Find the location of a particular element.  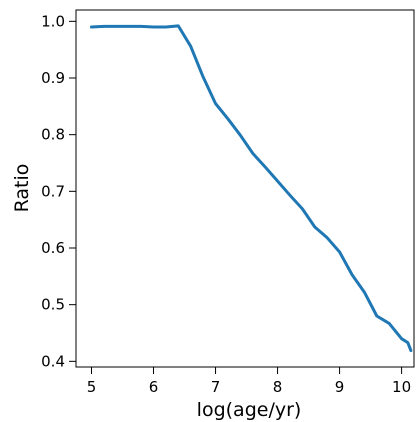

x-tick-label: 6 is located at coordinates (154, 387).